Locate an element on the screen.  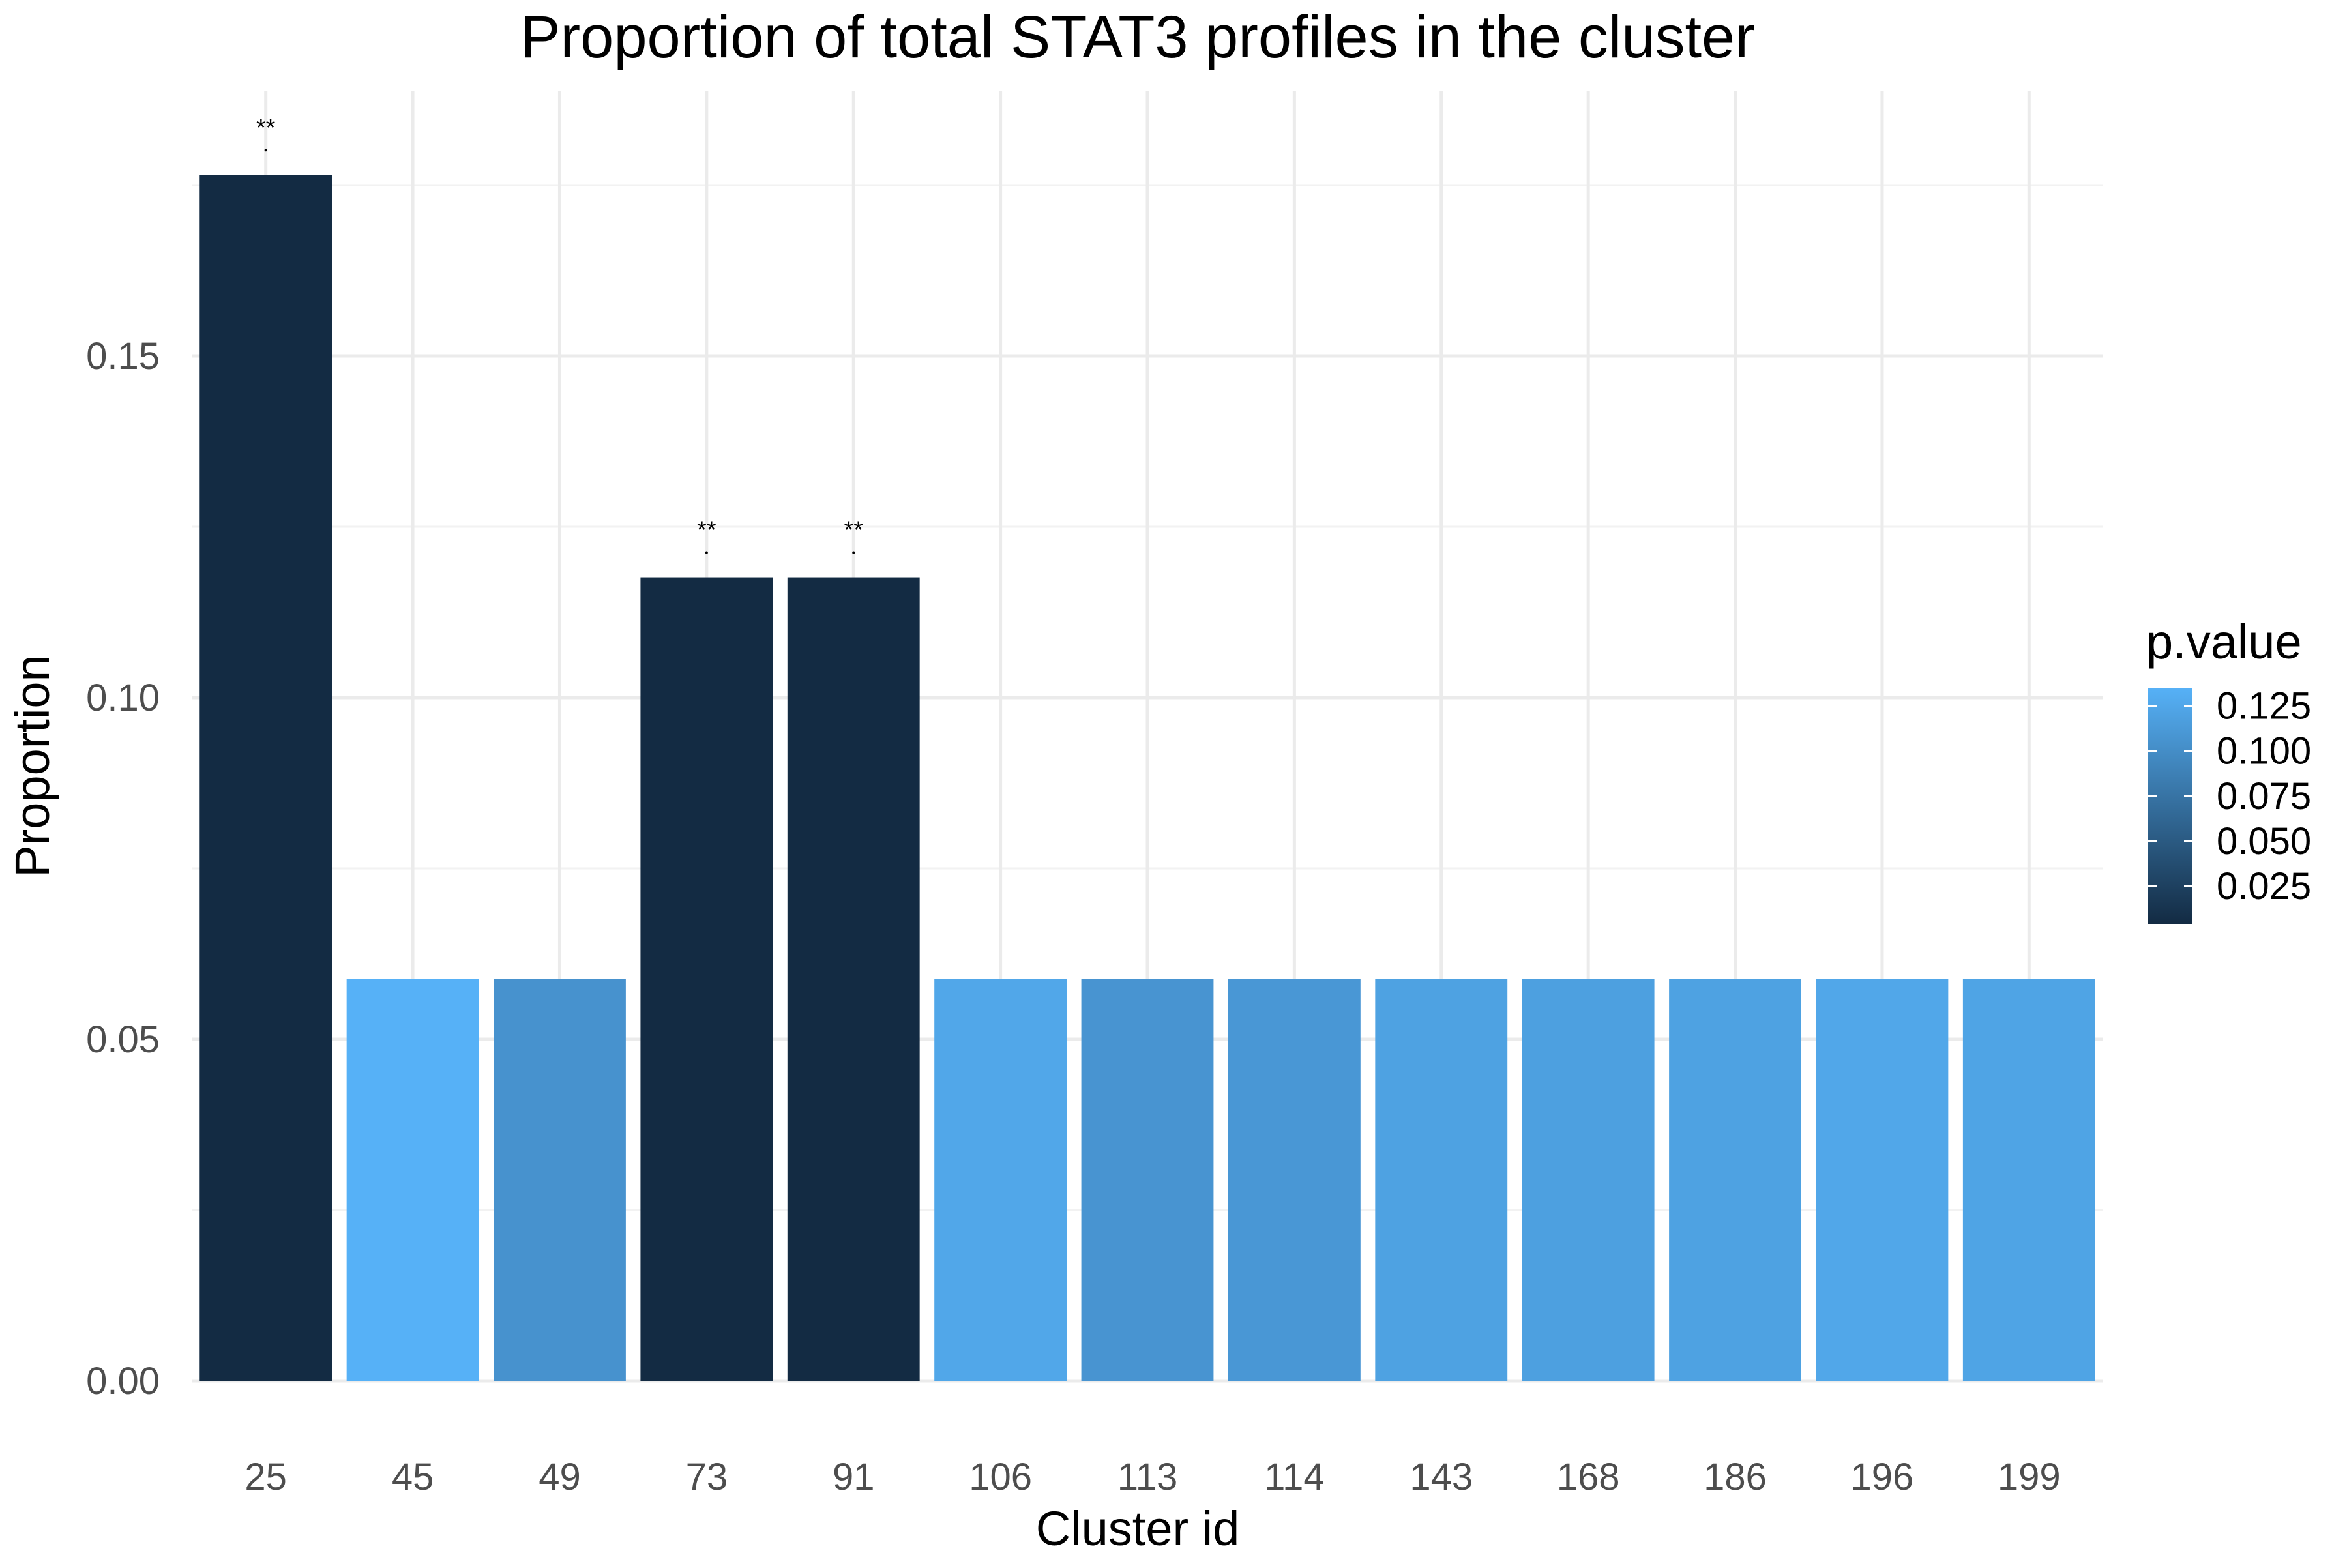
legend-tick-label: 0.050 is located at coordinates (2264, 841).